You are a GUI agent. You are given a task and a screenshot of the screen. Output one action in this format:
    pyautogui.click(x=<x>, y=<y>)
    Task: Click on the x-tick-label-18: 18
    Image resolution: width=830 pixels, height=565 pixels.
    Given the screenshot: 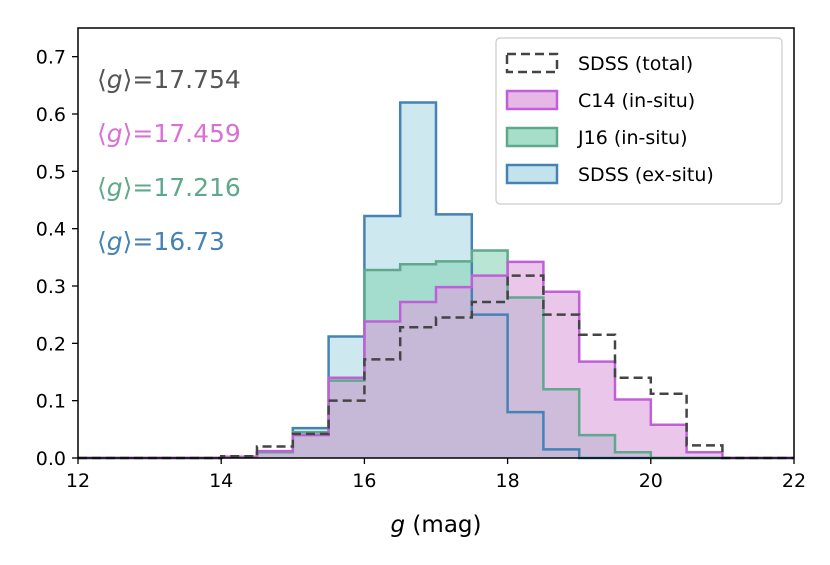 What is the action you would take?
    pyautogui.click(x=508, y=481)
    